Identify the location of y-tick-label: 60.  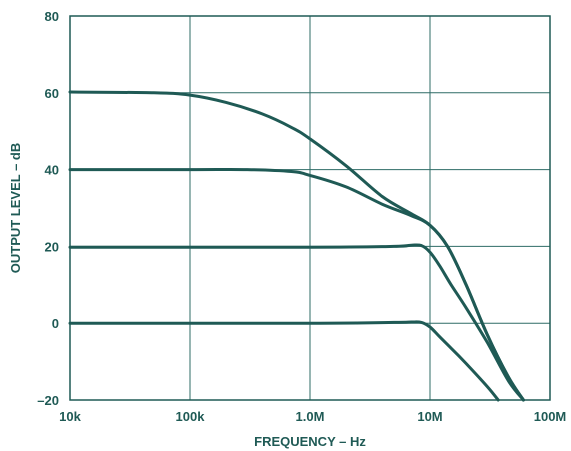
(52, 93).